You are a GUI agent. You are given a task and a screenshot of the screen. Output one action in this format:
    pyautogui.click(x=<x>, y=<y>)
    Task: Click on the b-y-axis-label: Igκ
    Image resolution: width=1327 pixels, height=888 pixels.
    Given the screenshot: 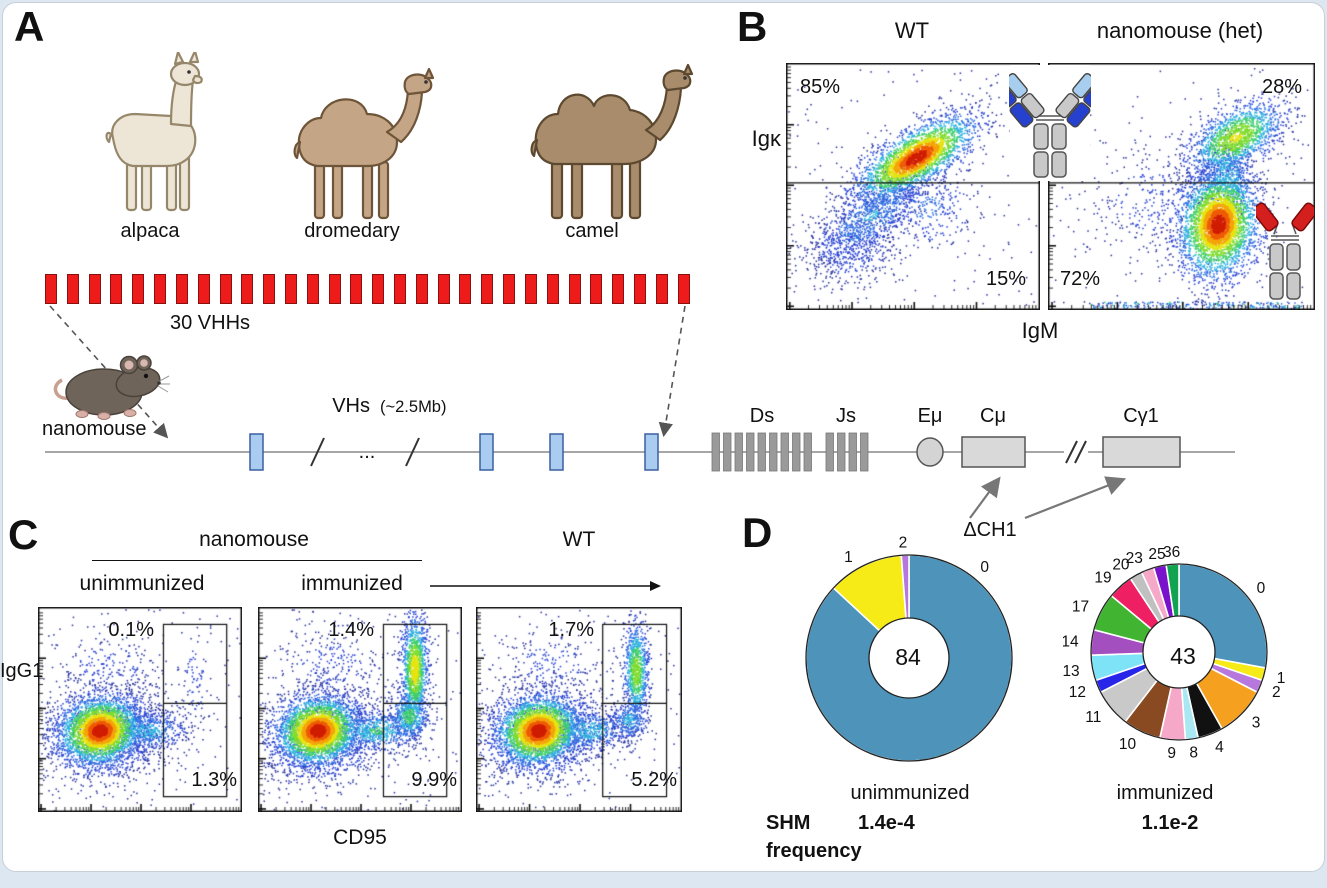 What is the action you would take?
    pyautogui.click(x=766, y=138)
    